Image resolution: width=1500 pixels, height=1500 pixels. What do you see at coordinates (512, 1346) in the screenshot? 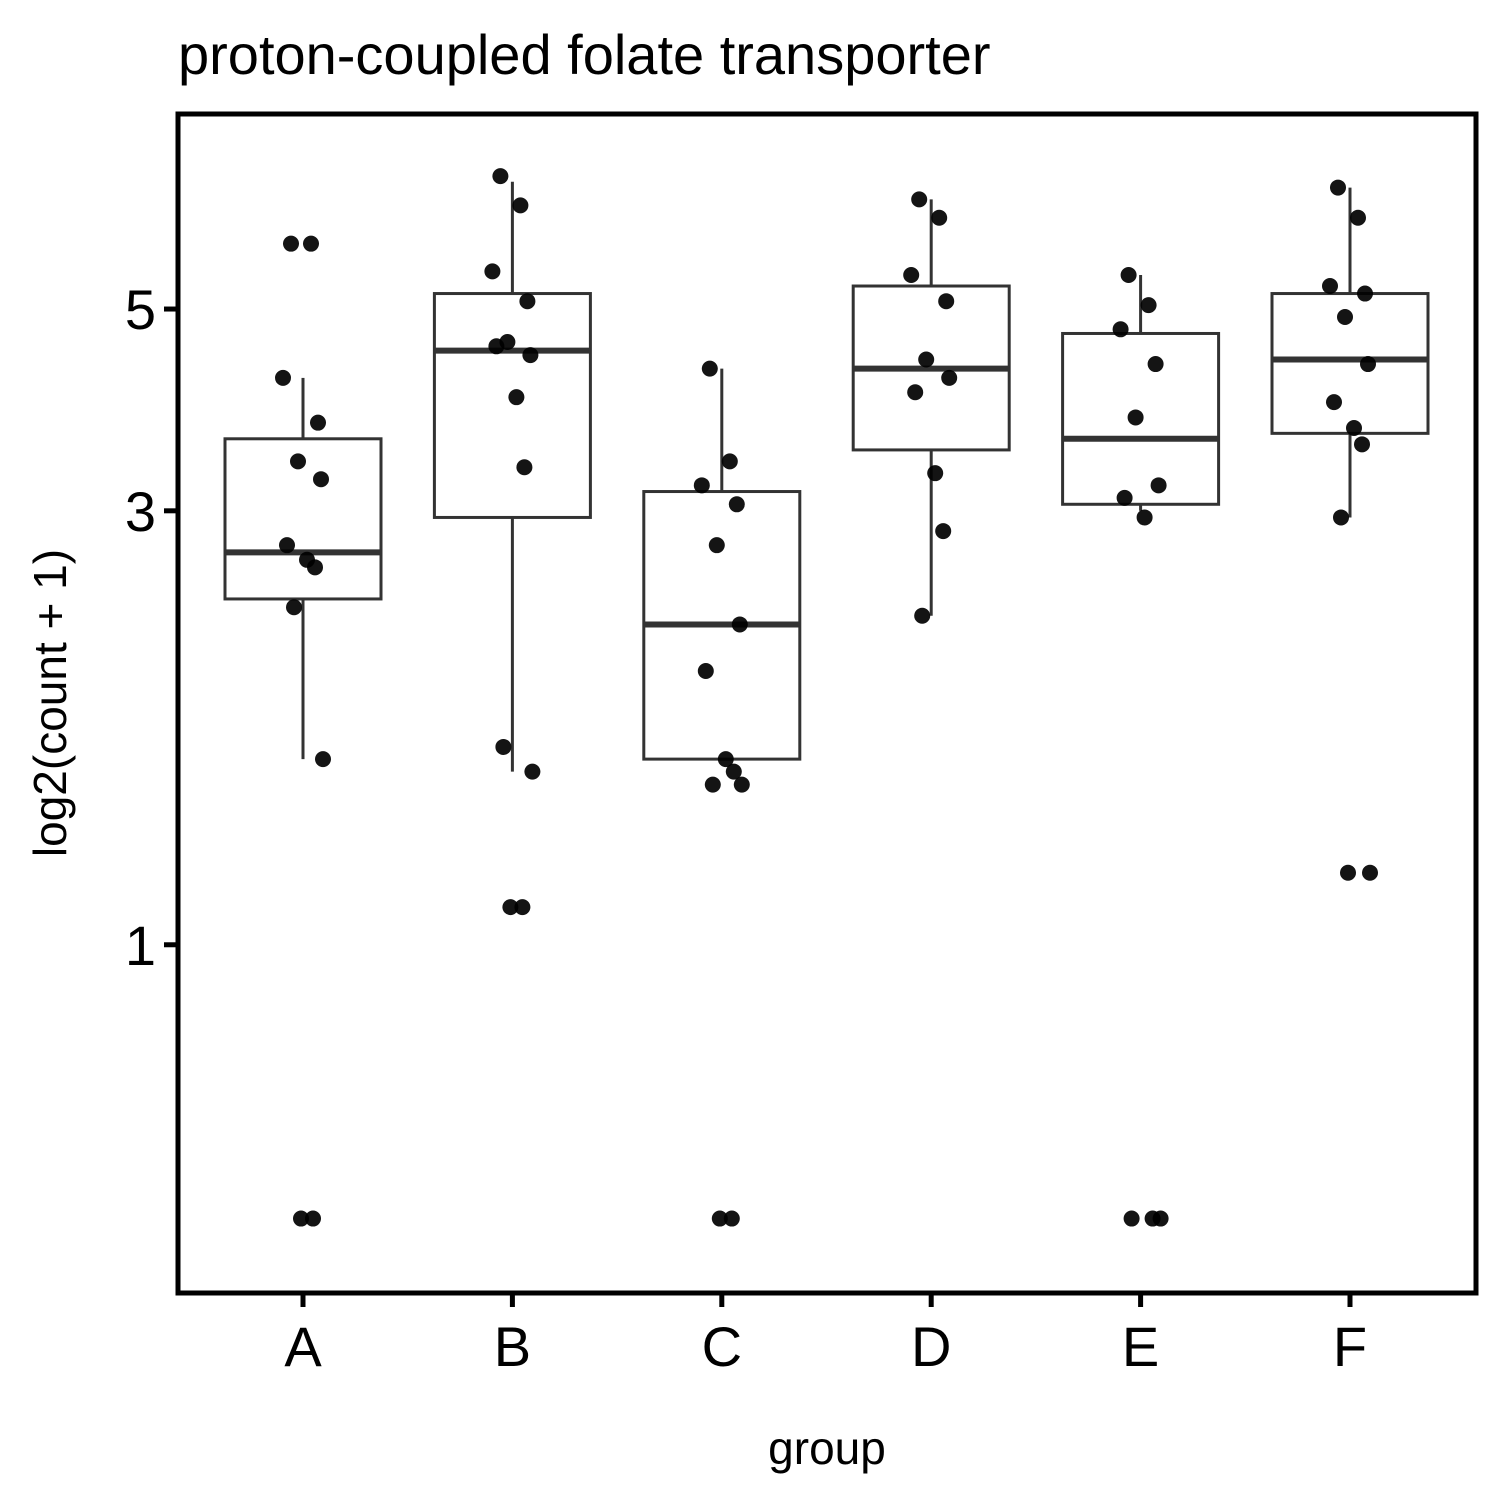
I see `x-tick-label: B` at bounding box center [512, 1346].